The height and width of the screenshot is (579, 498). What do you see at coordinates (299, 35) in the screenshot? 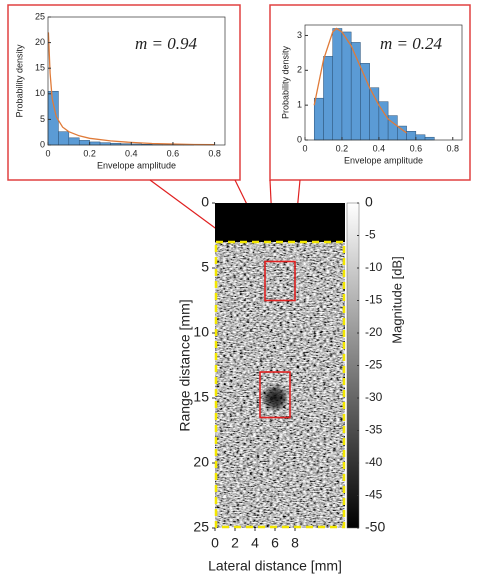
I see `y-tick-label: 3` at bounding box center [299, 35].